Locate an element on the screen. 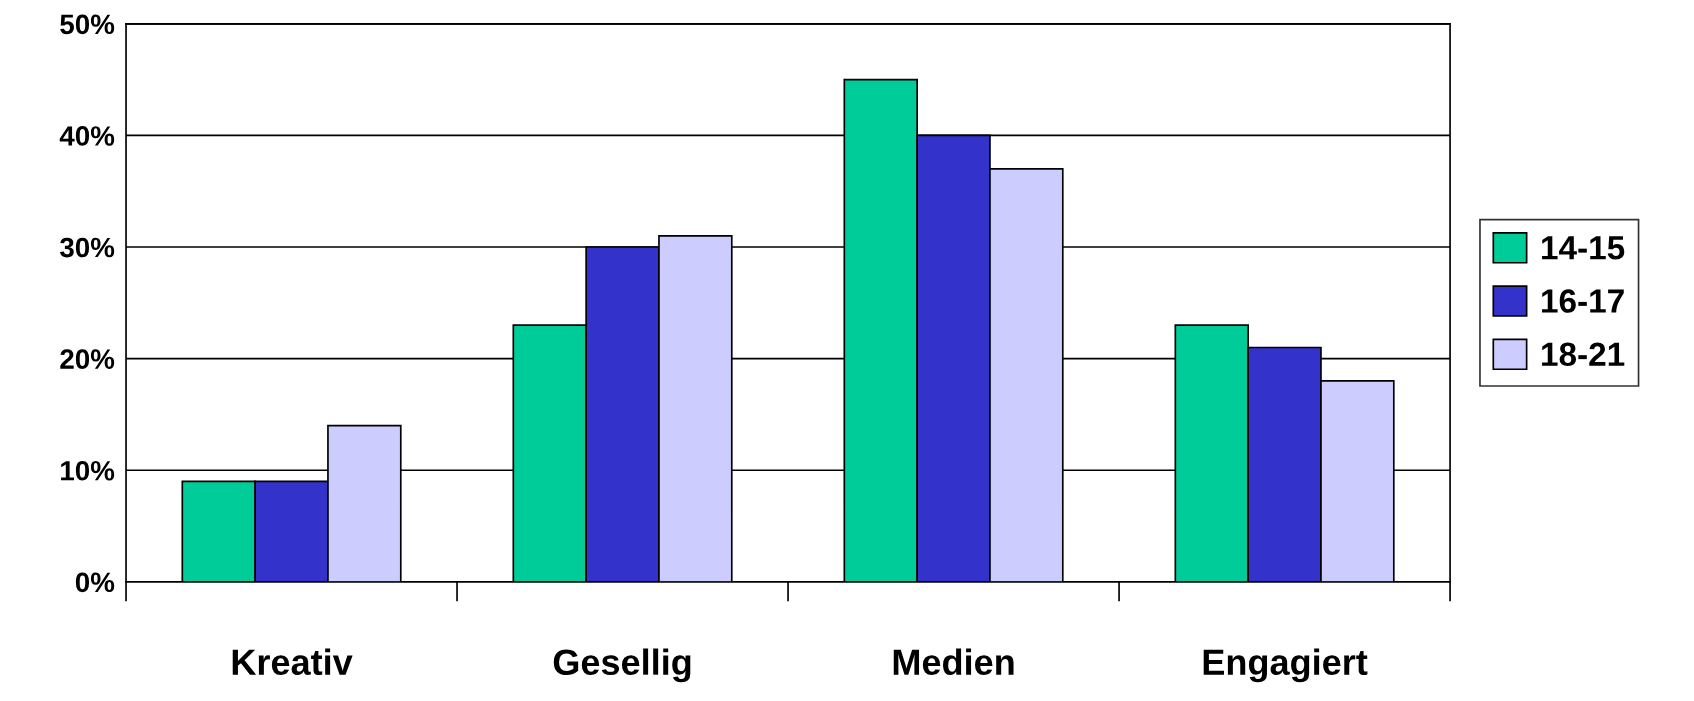 This screenshot has width=1694, height=701. legend-label: 18-21 is located at coordinates (1583, 354).